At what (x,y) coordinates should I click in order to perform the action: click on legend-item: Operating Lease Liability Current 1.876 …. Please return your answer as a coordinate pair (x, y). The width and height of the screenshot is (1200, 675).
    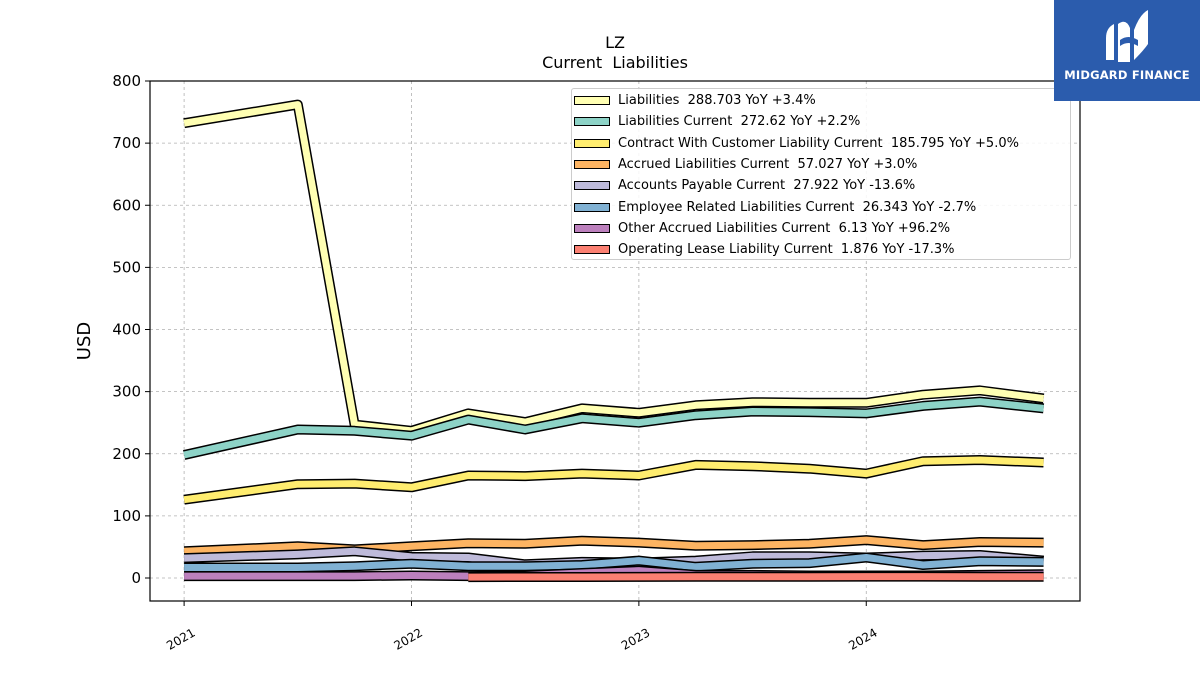
    Looking at the image, I should click on (763, 249).